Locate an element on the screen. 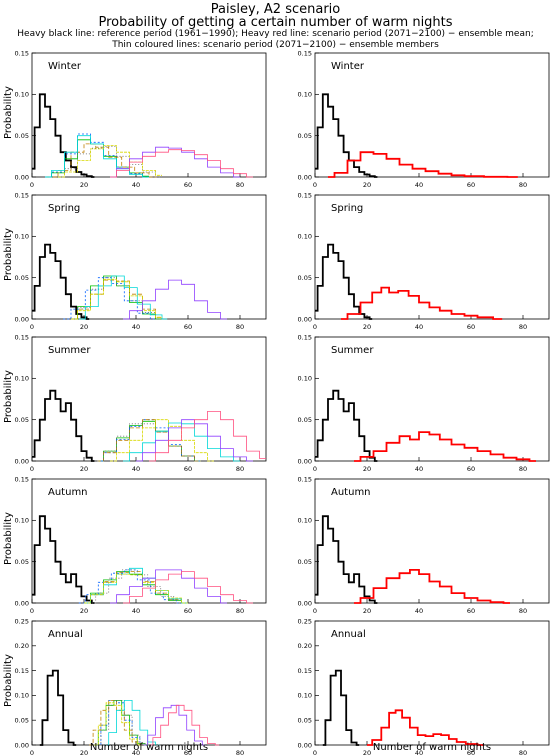  panel-autumn-right: Autumn 0 20 40 60 80 0.00 0.05 0.10 0.15 is located at coordinates (424, 545).